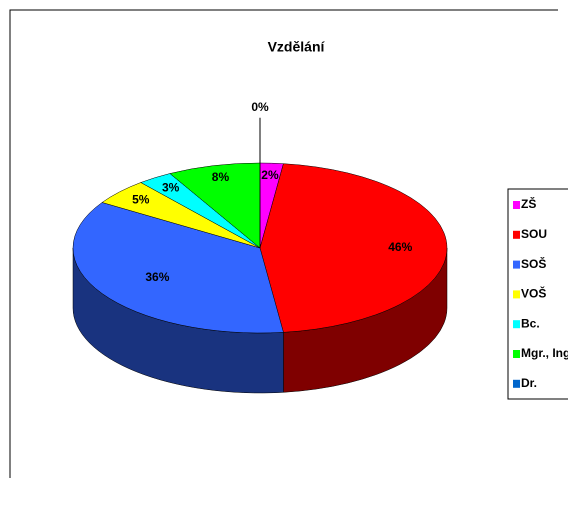  I want to click on chart-title: Vzdělání, so click(297, 47).